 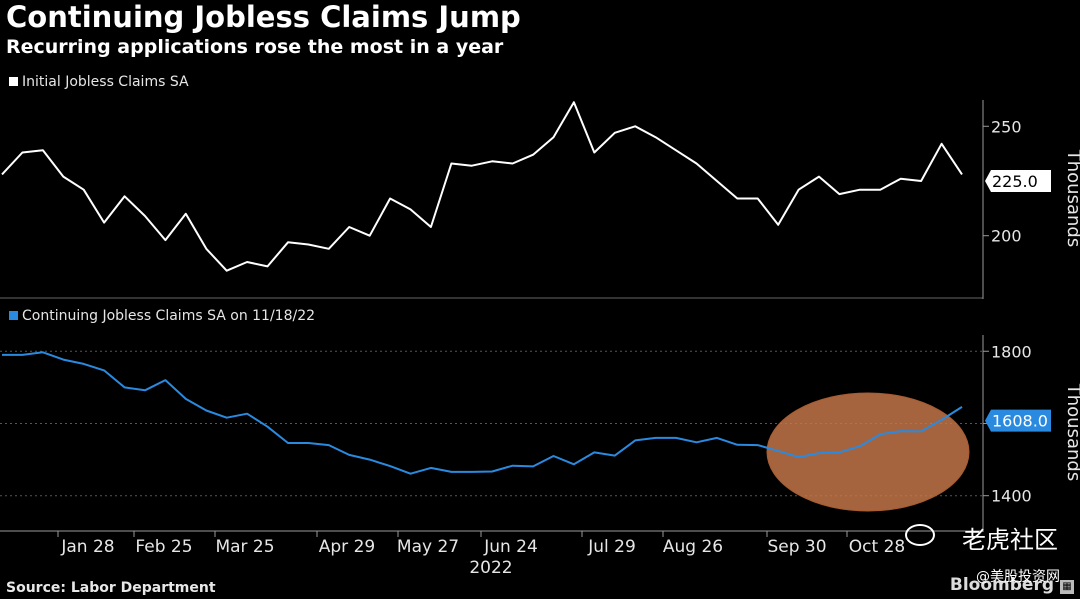 I want to click on last-value-label: 1608.0, so click(x=1020, y=421).